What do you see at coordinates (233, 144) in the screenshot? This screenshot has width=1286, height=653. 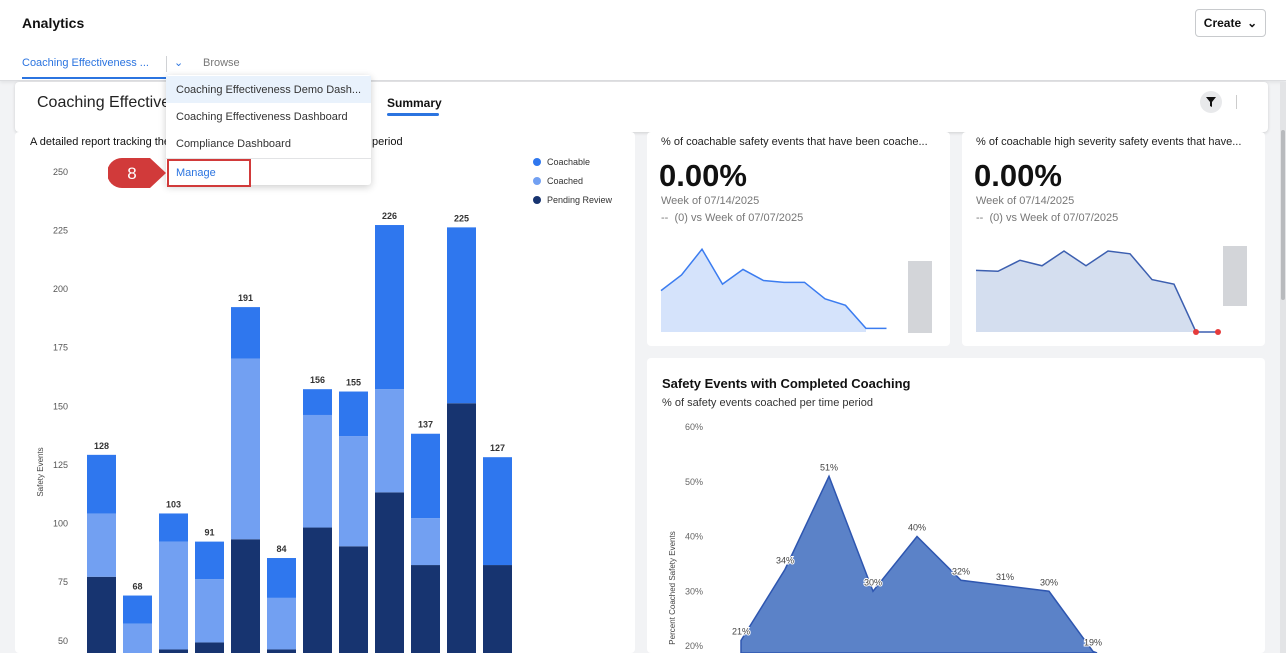 I see `menu-item-compliance-dashboard: Compliance Dashboard` at bounding box center [233, 144].